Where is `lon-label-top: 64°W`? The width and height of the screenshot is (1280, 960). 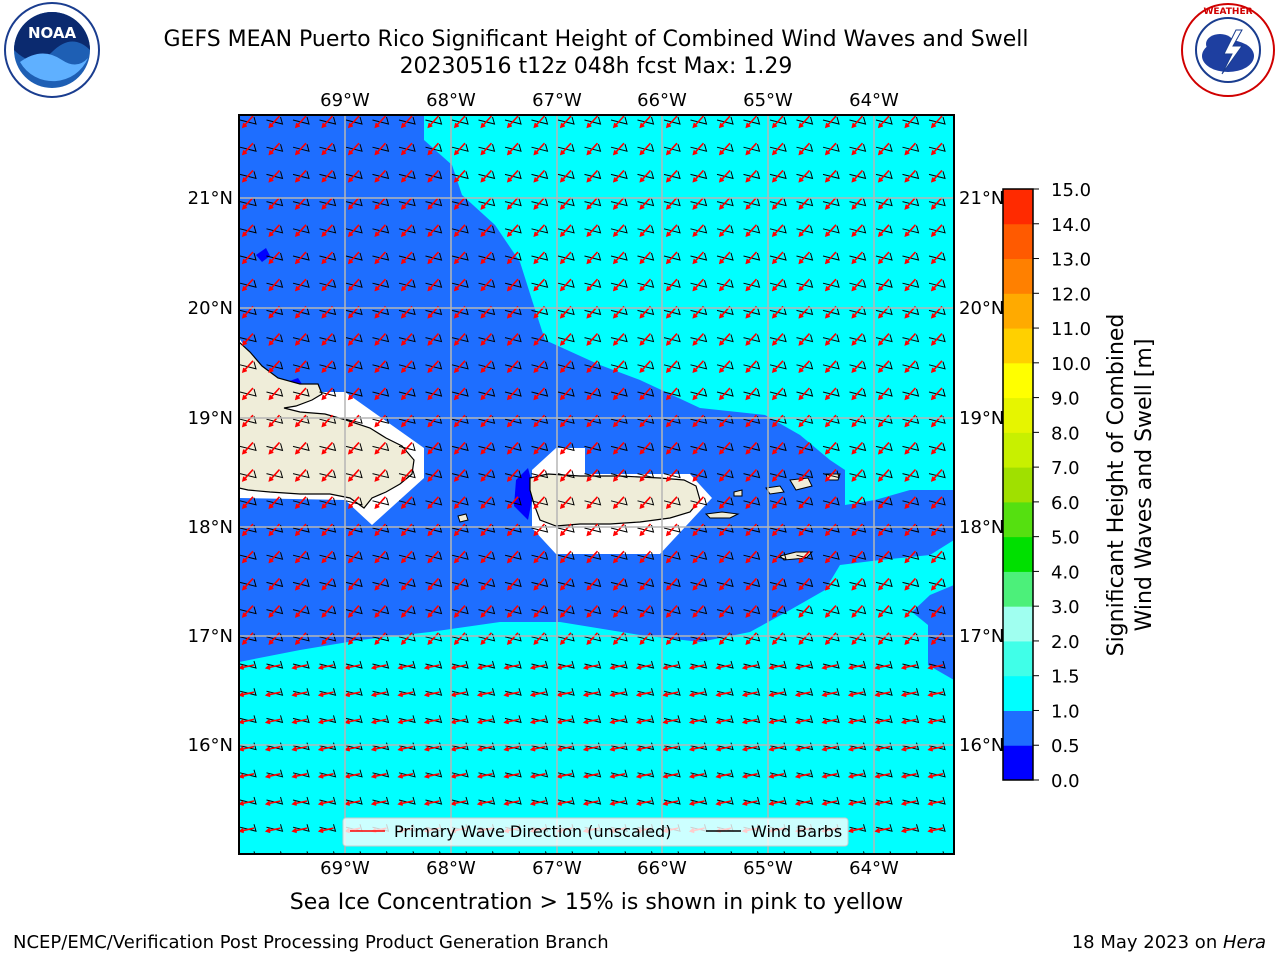
lon-label-top: 64°W is located at coordinates (874, 100).